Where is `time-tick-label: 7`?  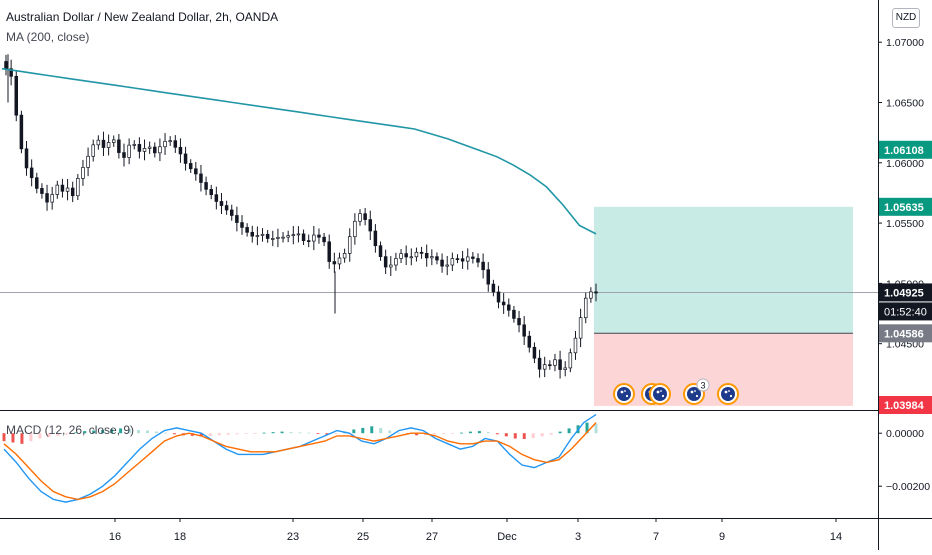
time-tick-label: 7 is located at coordinates (656, 537).